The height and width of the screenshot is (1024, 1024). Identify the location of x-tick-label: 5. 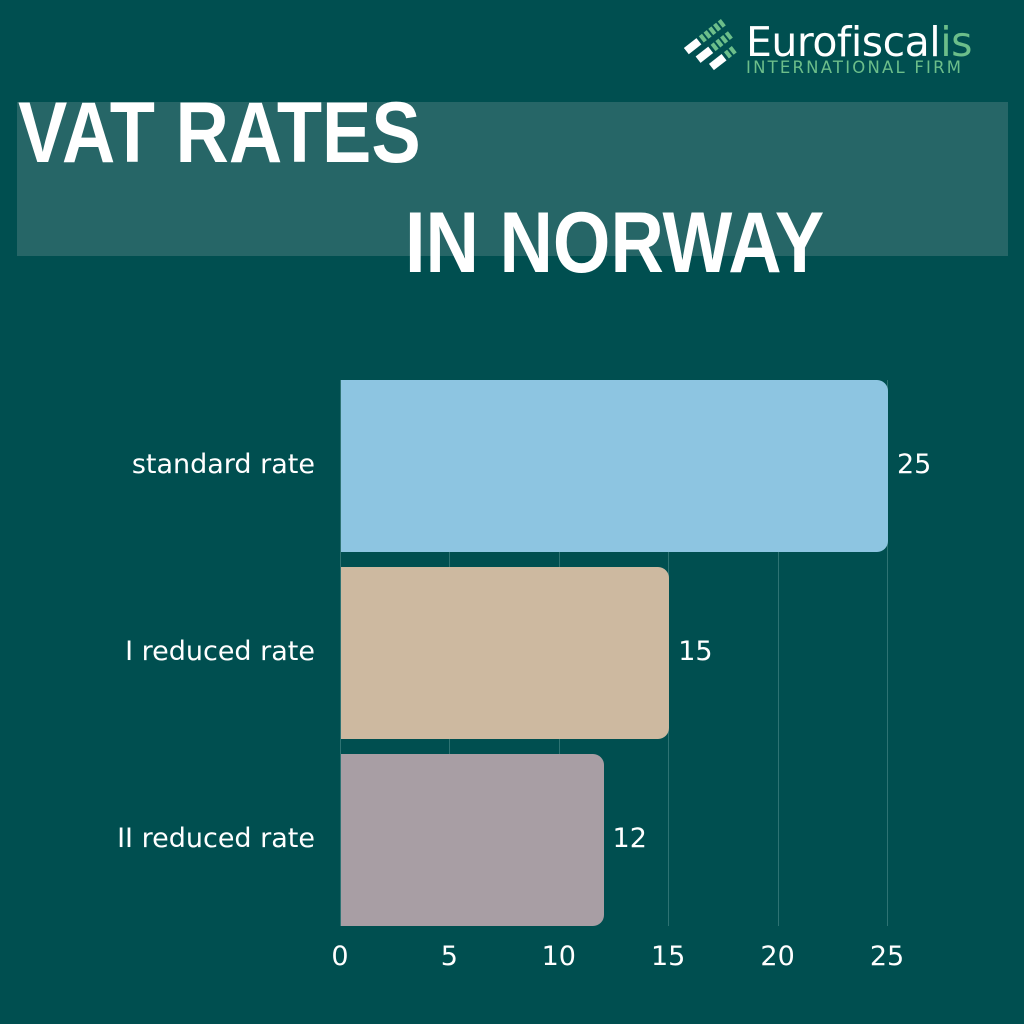
(449, 956).